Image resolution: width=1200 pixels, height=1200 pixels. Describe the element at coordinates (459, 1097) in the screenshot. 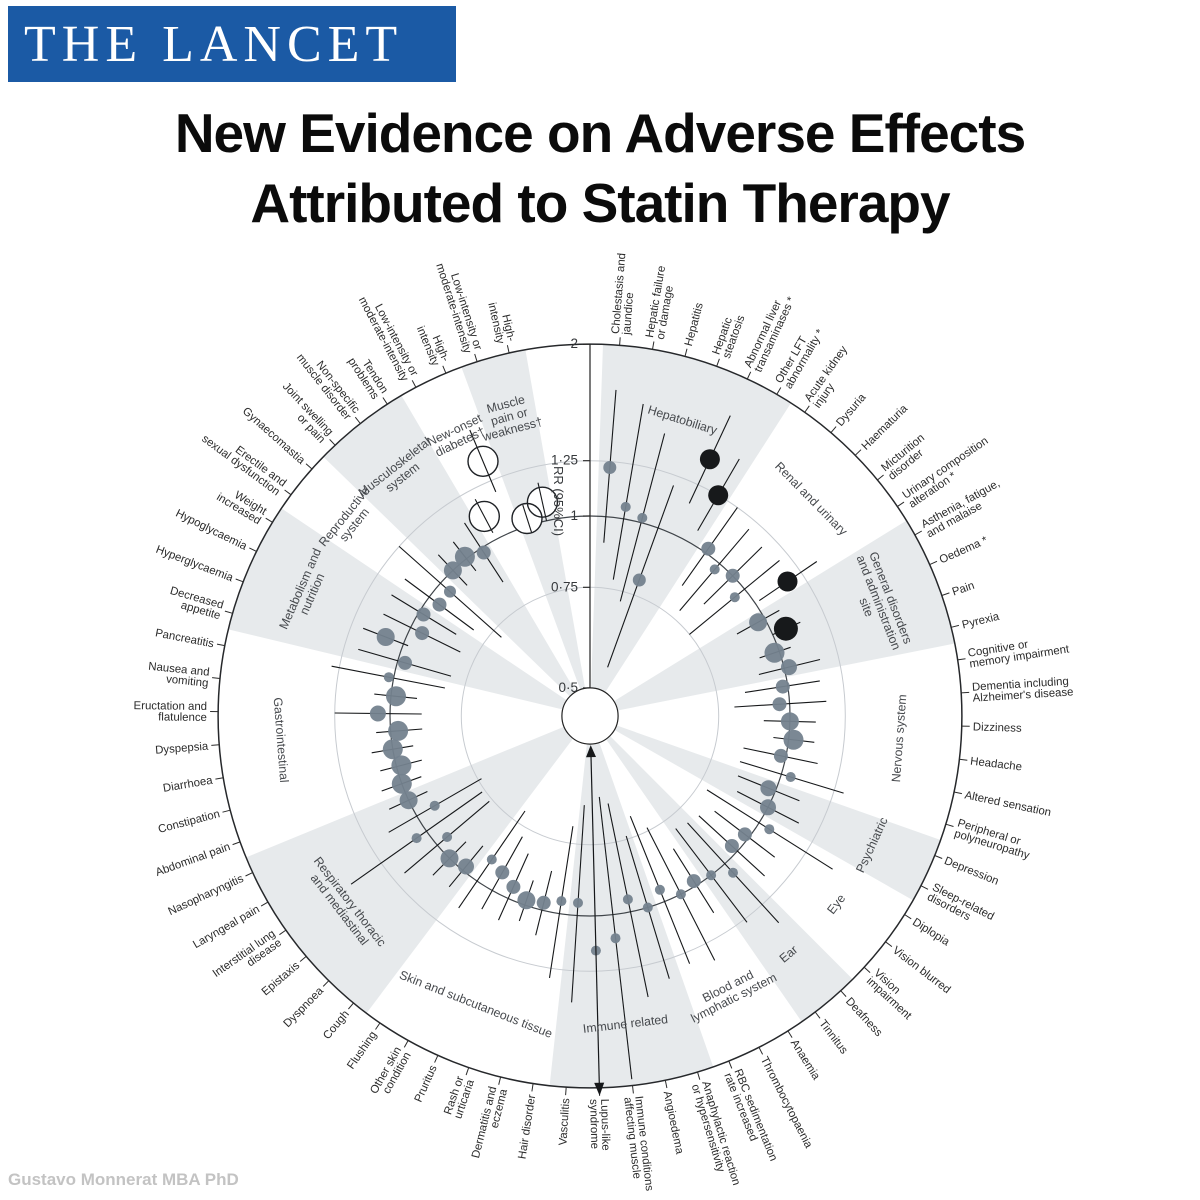

I see `outcome-label: Rash orurticaria` at that location.